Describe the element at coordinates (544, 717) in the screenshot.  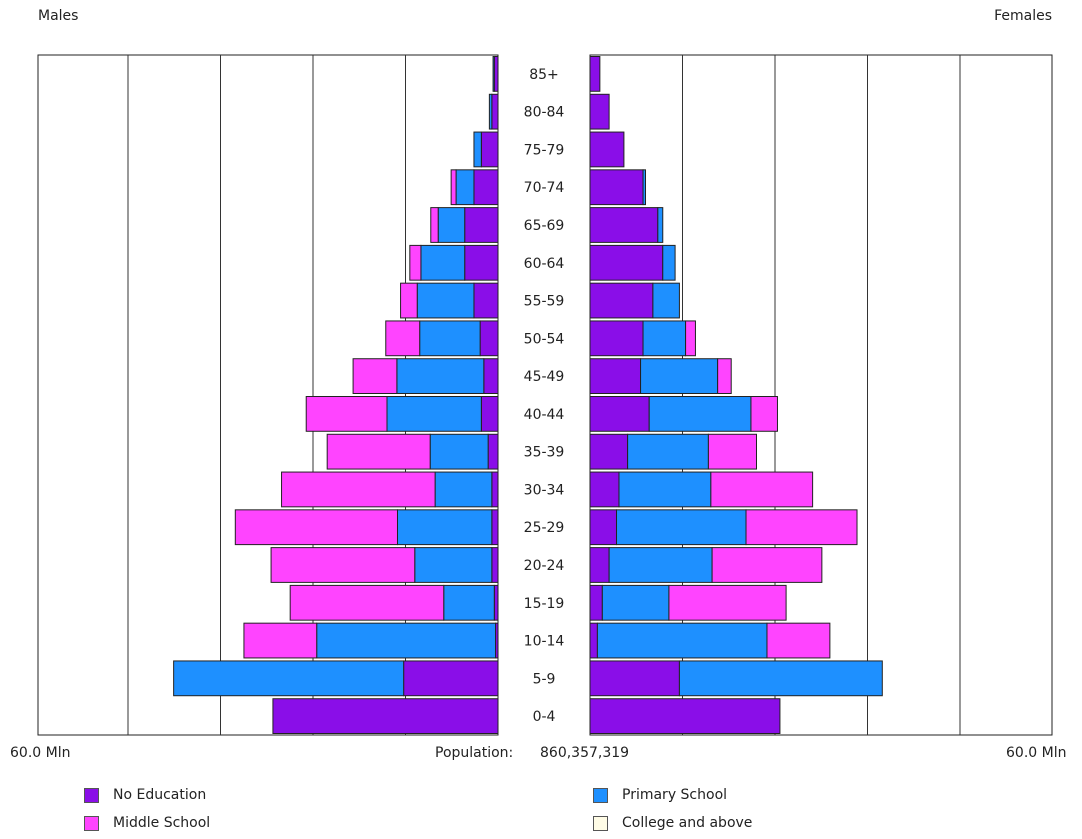
I see `age-group-label: 0-4` at that location.